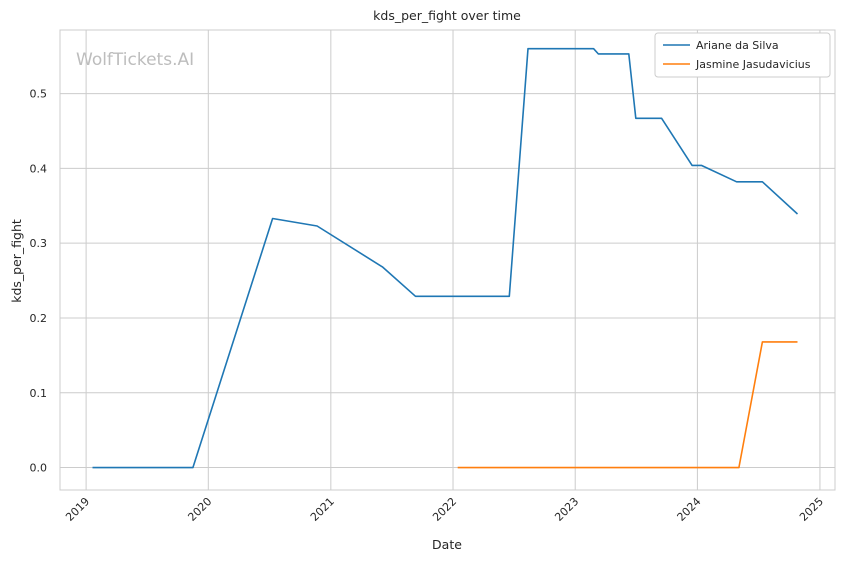 This screenshot has width=845, height=561. Describe the element at coordinates (39, 168) in the screenshot. I see `y-tick-label: 0.4` at that location.